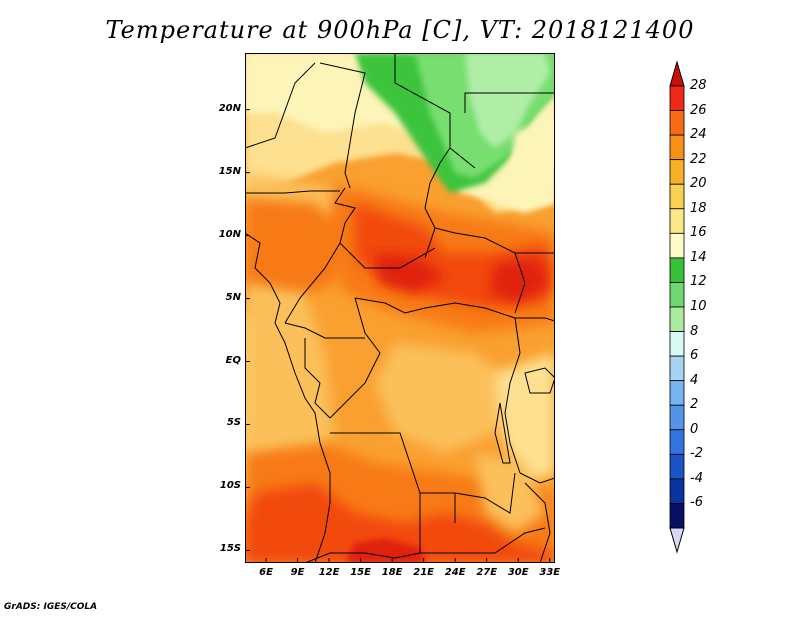  Describe the element at coordinates (698, 159) in the screenshot. I see `colorbar-label: 22` at that location.